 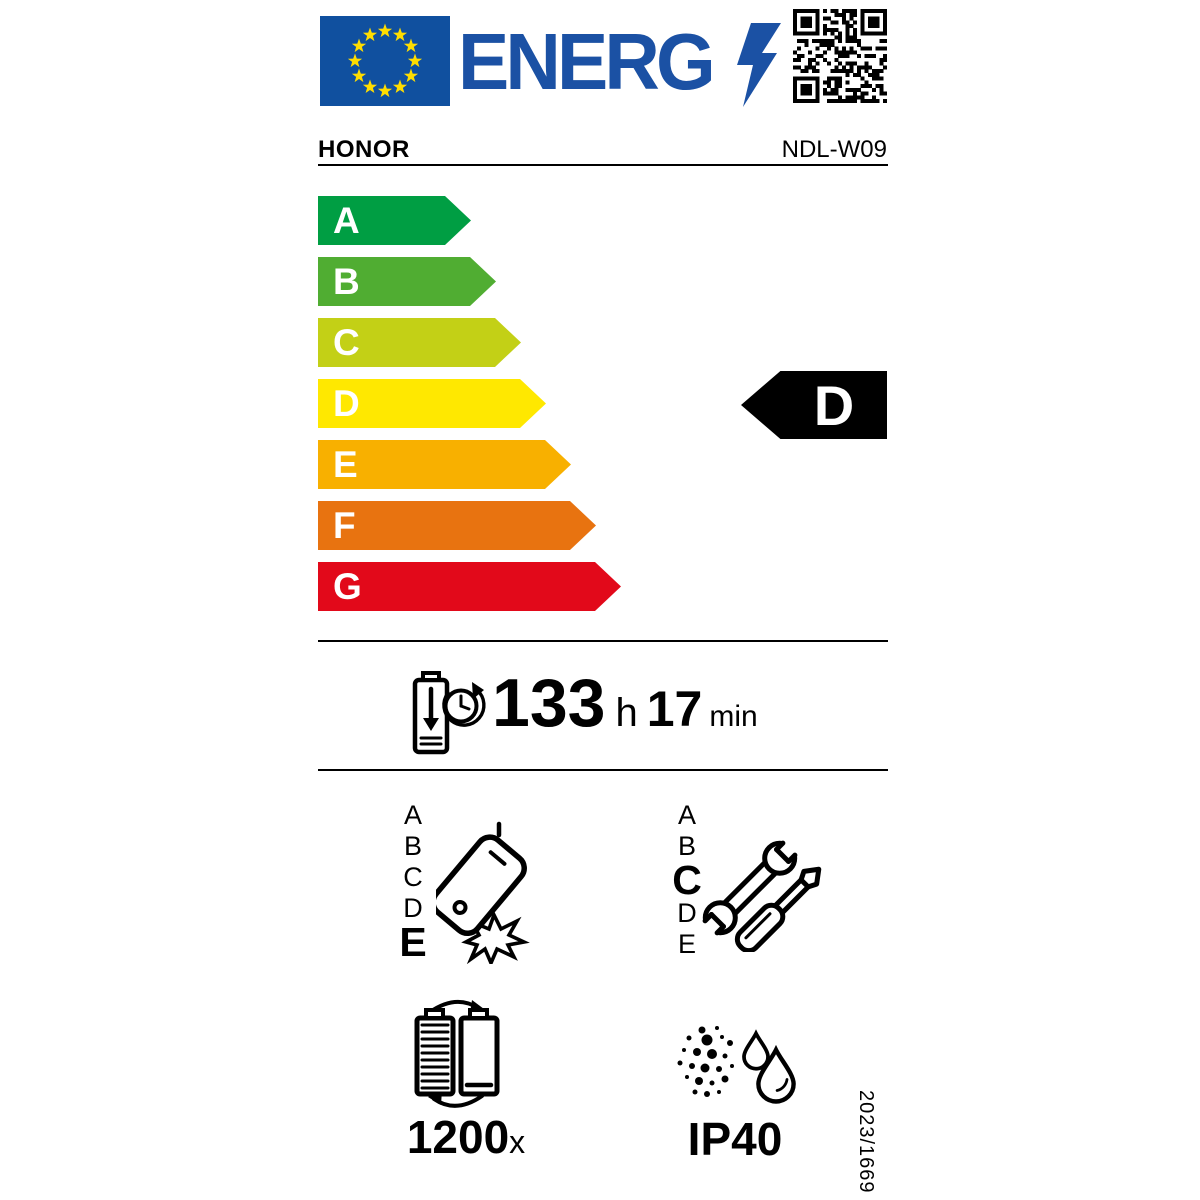 What do you see at coordinates (346, 220) in the screenshot?
I see `class-label: A` at bounding box center [346, 220].